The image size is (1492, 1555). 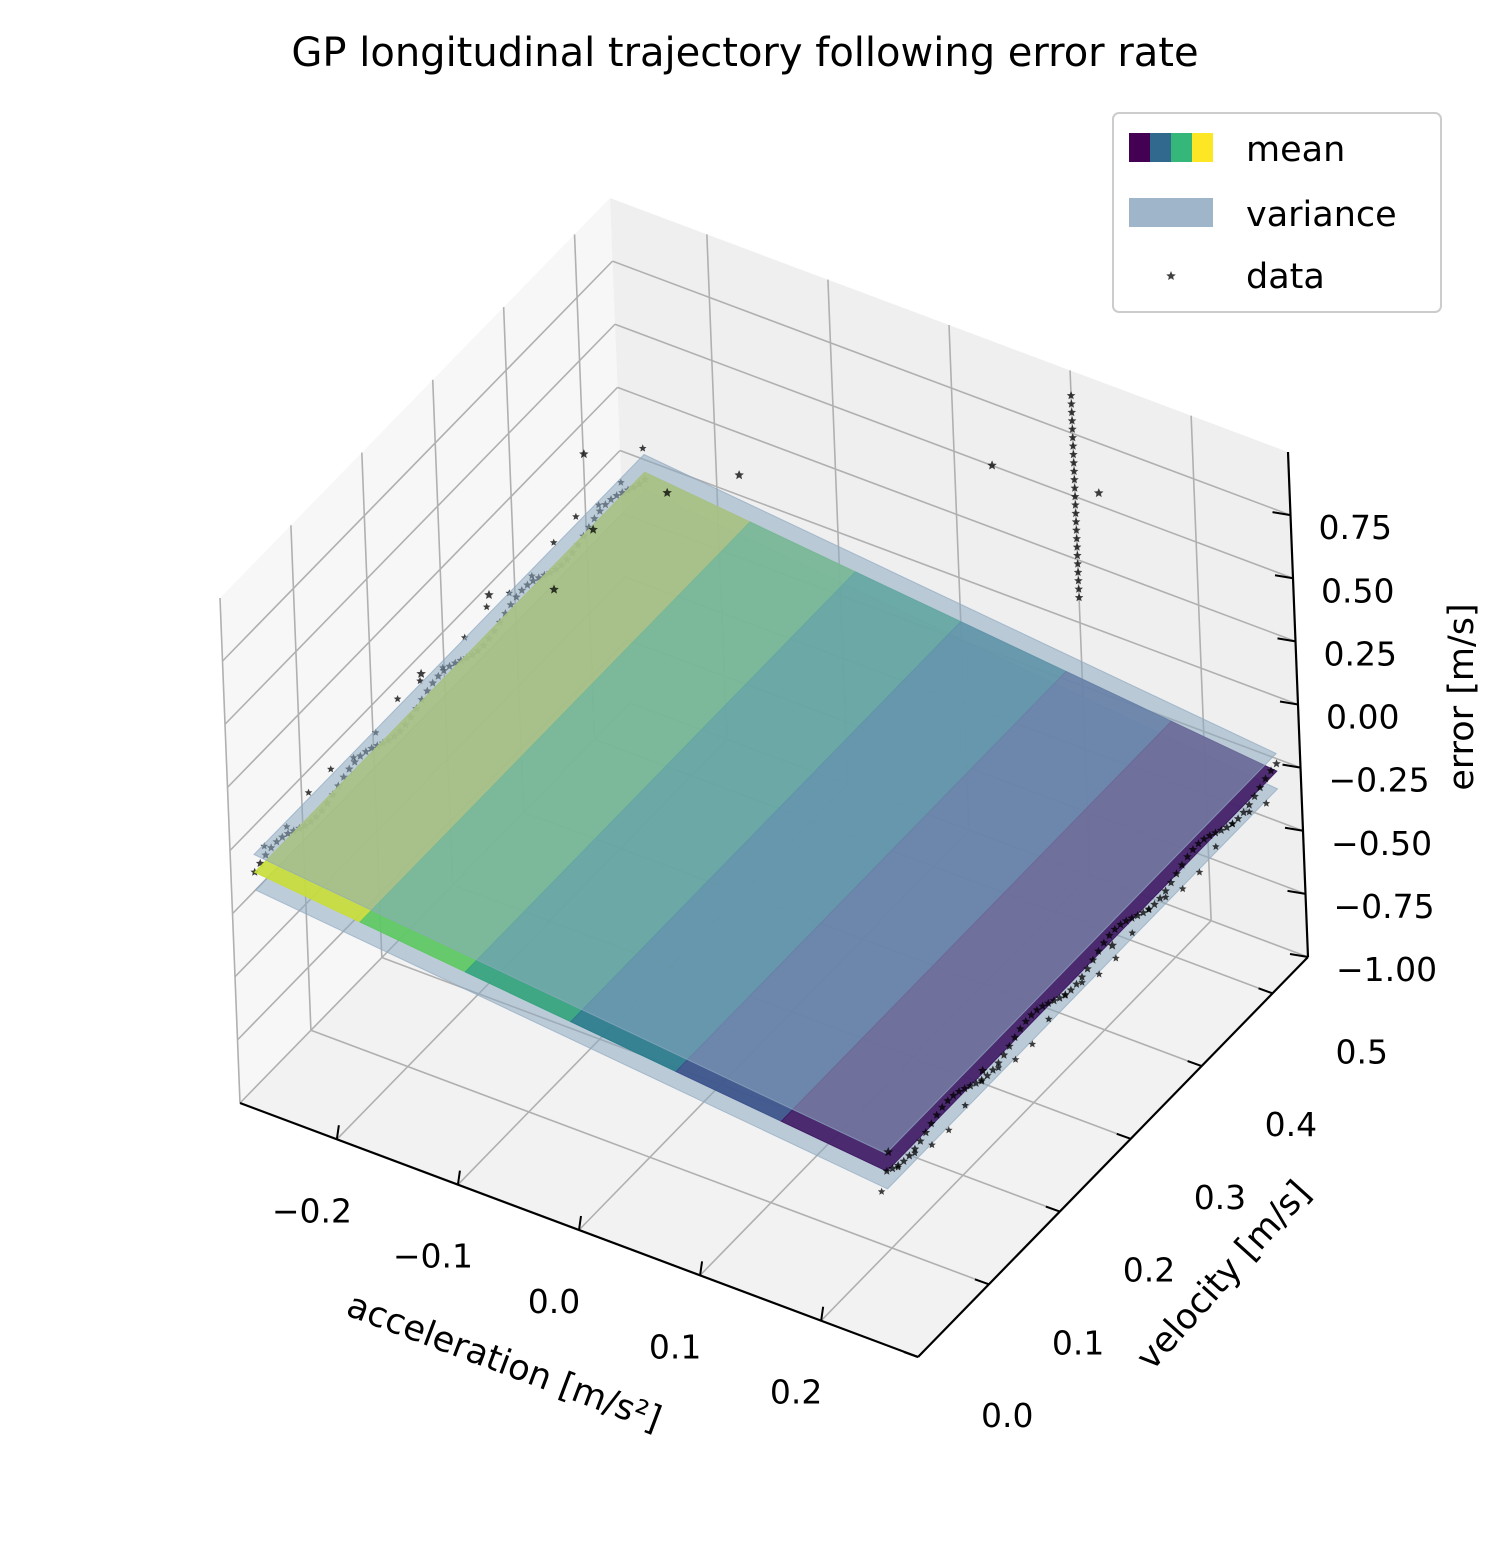 I want to click on y-tick-label: 0.1, so click(x=1078, y=1342).